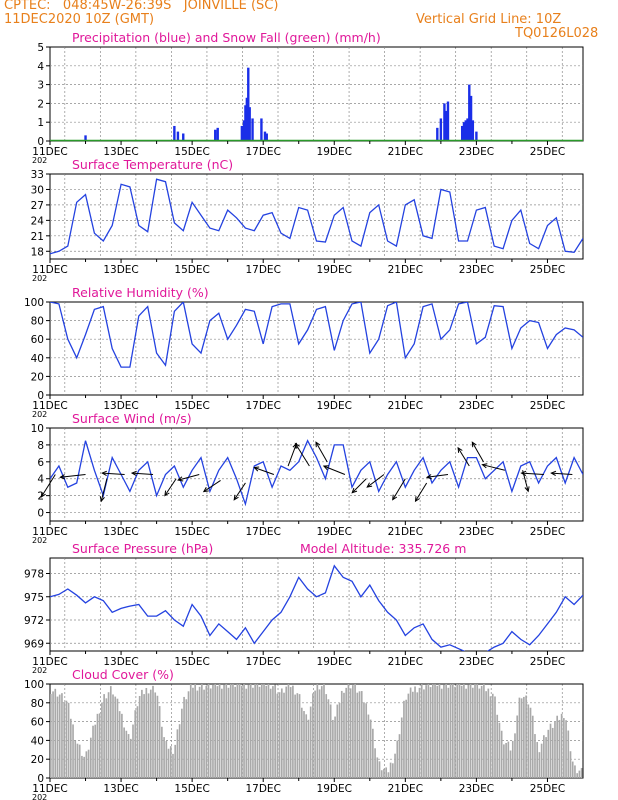 This screenshot has width=618, height=800. I want to click on x-tick-label: 25DEC, so click(547, 406).